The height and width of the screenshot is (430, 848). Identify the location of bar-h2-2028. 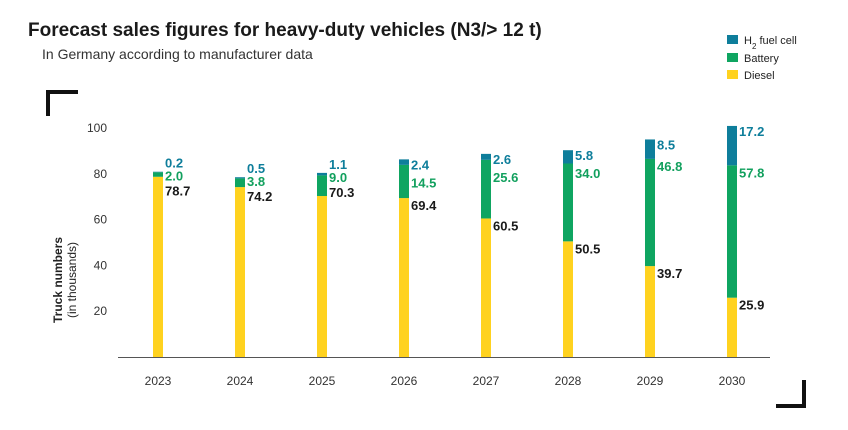
(568, 157).